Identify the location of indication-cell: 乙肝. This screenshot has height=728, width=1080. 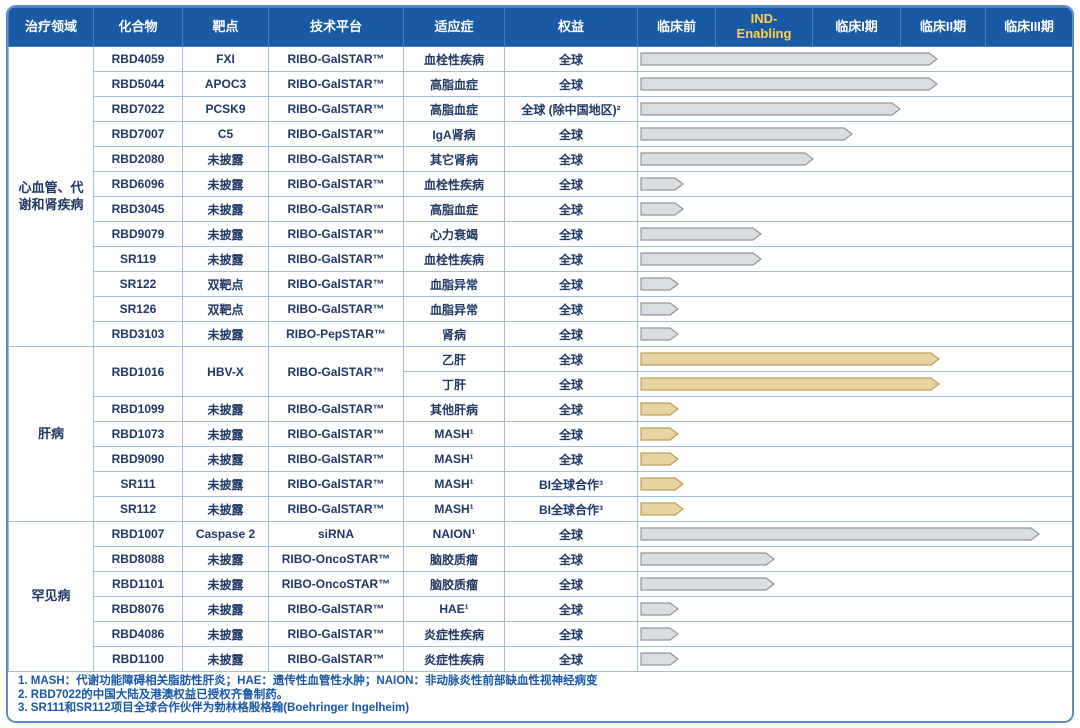
(454, 359).